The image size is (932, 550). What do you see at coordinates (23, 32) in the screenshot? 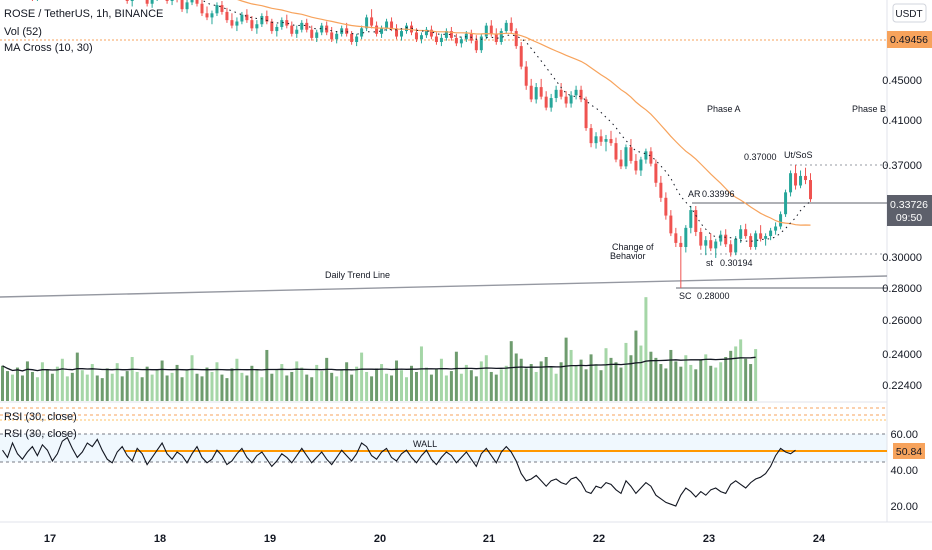
I see `volume-indicator-label: Vol (52)` at bounding box center [23, 32].